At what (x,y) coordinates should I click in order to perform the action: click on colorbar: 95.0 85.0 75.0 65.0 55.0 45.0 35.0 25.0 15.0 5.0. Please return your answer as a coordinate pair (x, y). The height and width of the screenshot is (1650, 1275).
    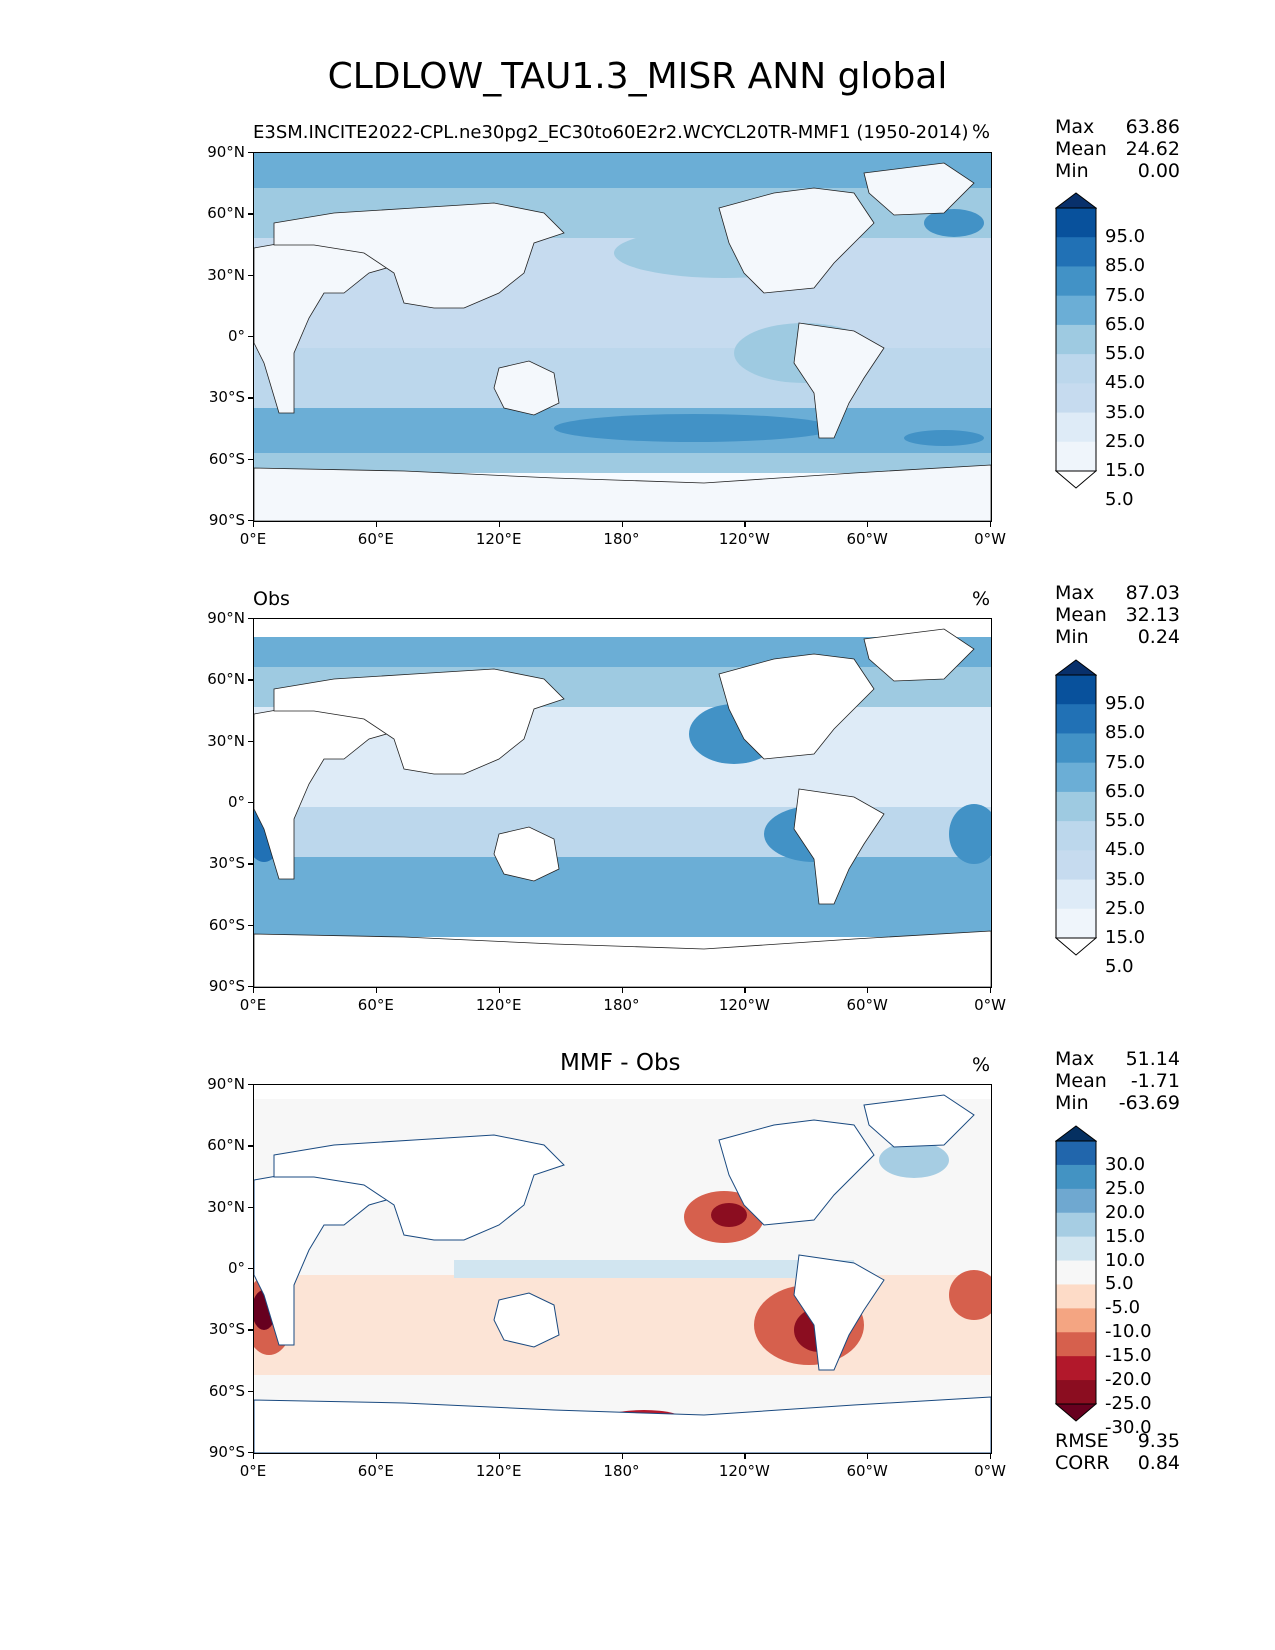
    Looking at the image, I should click on (1115, 351).